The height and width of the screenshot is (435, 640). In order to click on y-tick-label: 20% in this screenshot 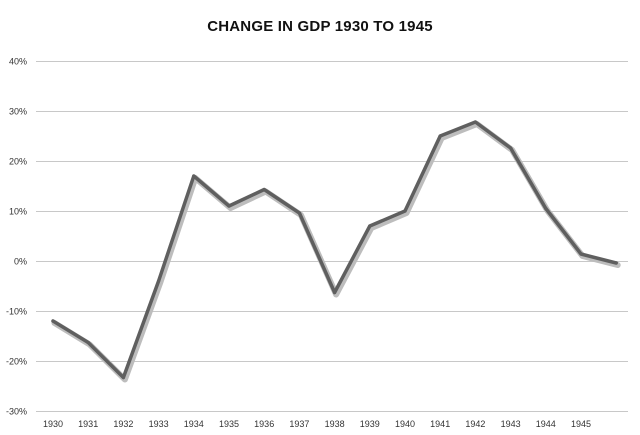, I will do `click(18, 162)`.